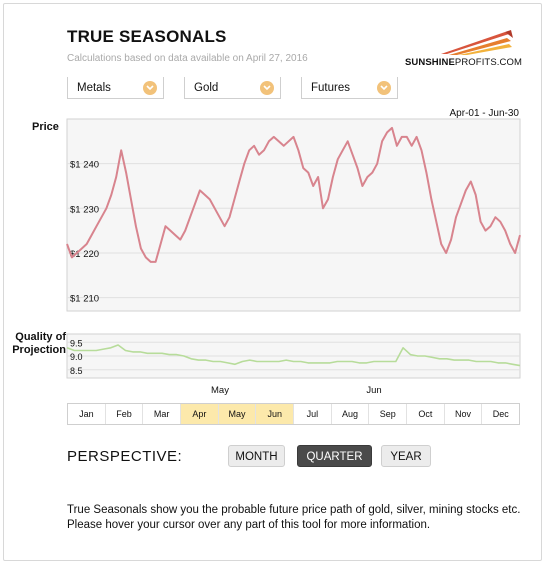 The image size is (547, 566). What do you see at coordinates (464, 414) in the screenshot?
I see `month-cell-nov: Nov` at bounding box center [464, 414].